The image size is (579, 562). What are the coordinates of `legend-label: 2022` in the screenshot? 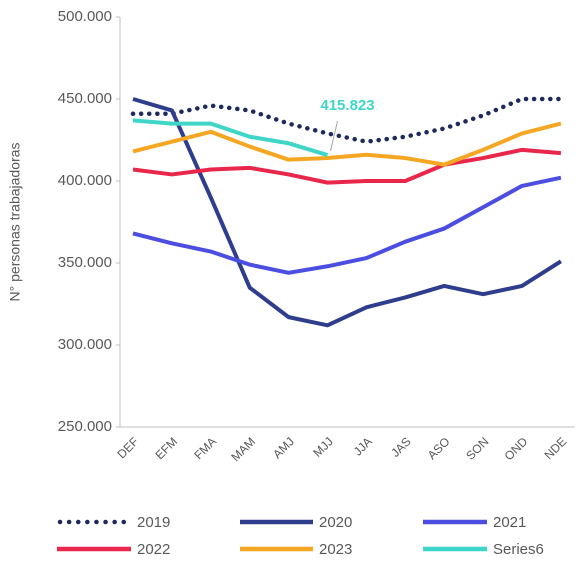 It's located at (153, 549).